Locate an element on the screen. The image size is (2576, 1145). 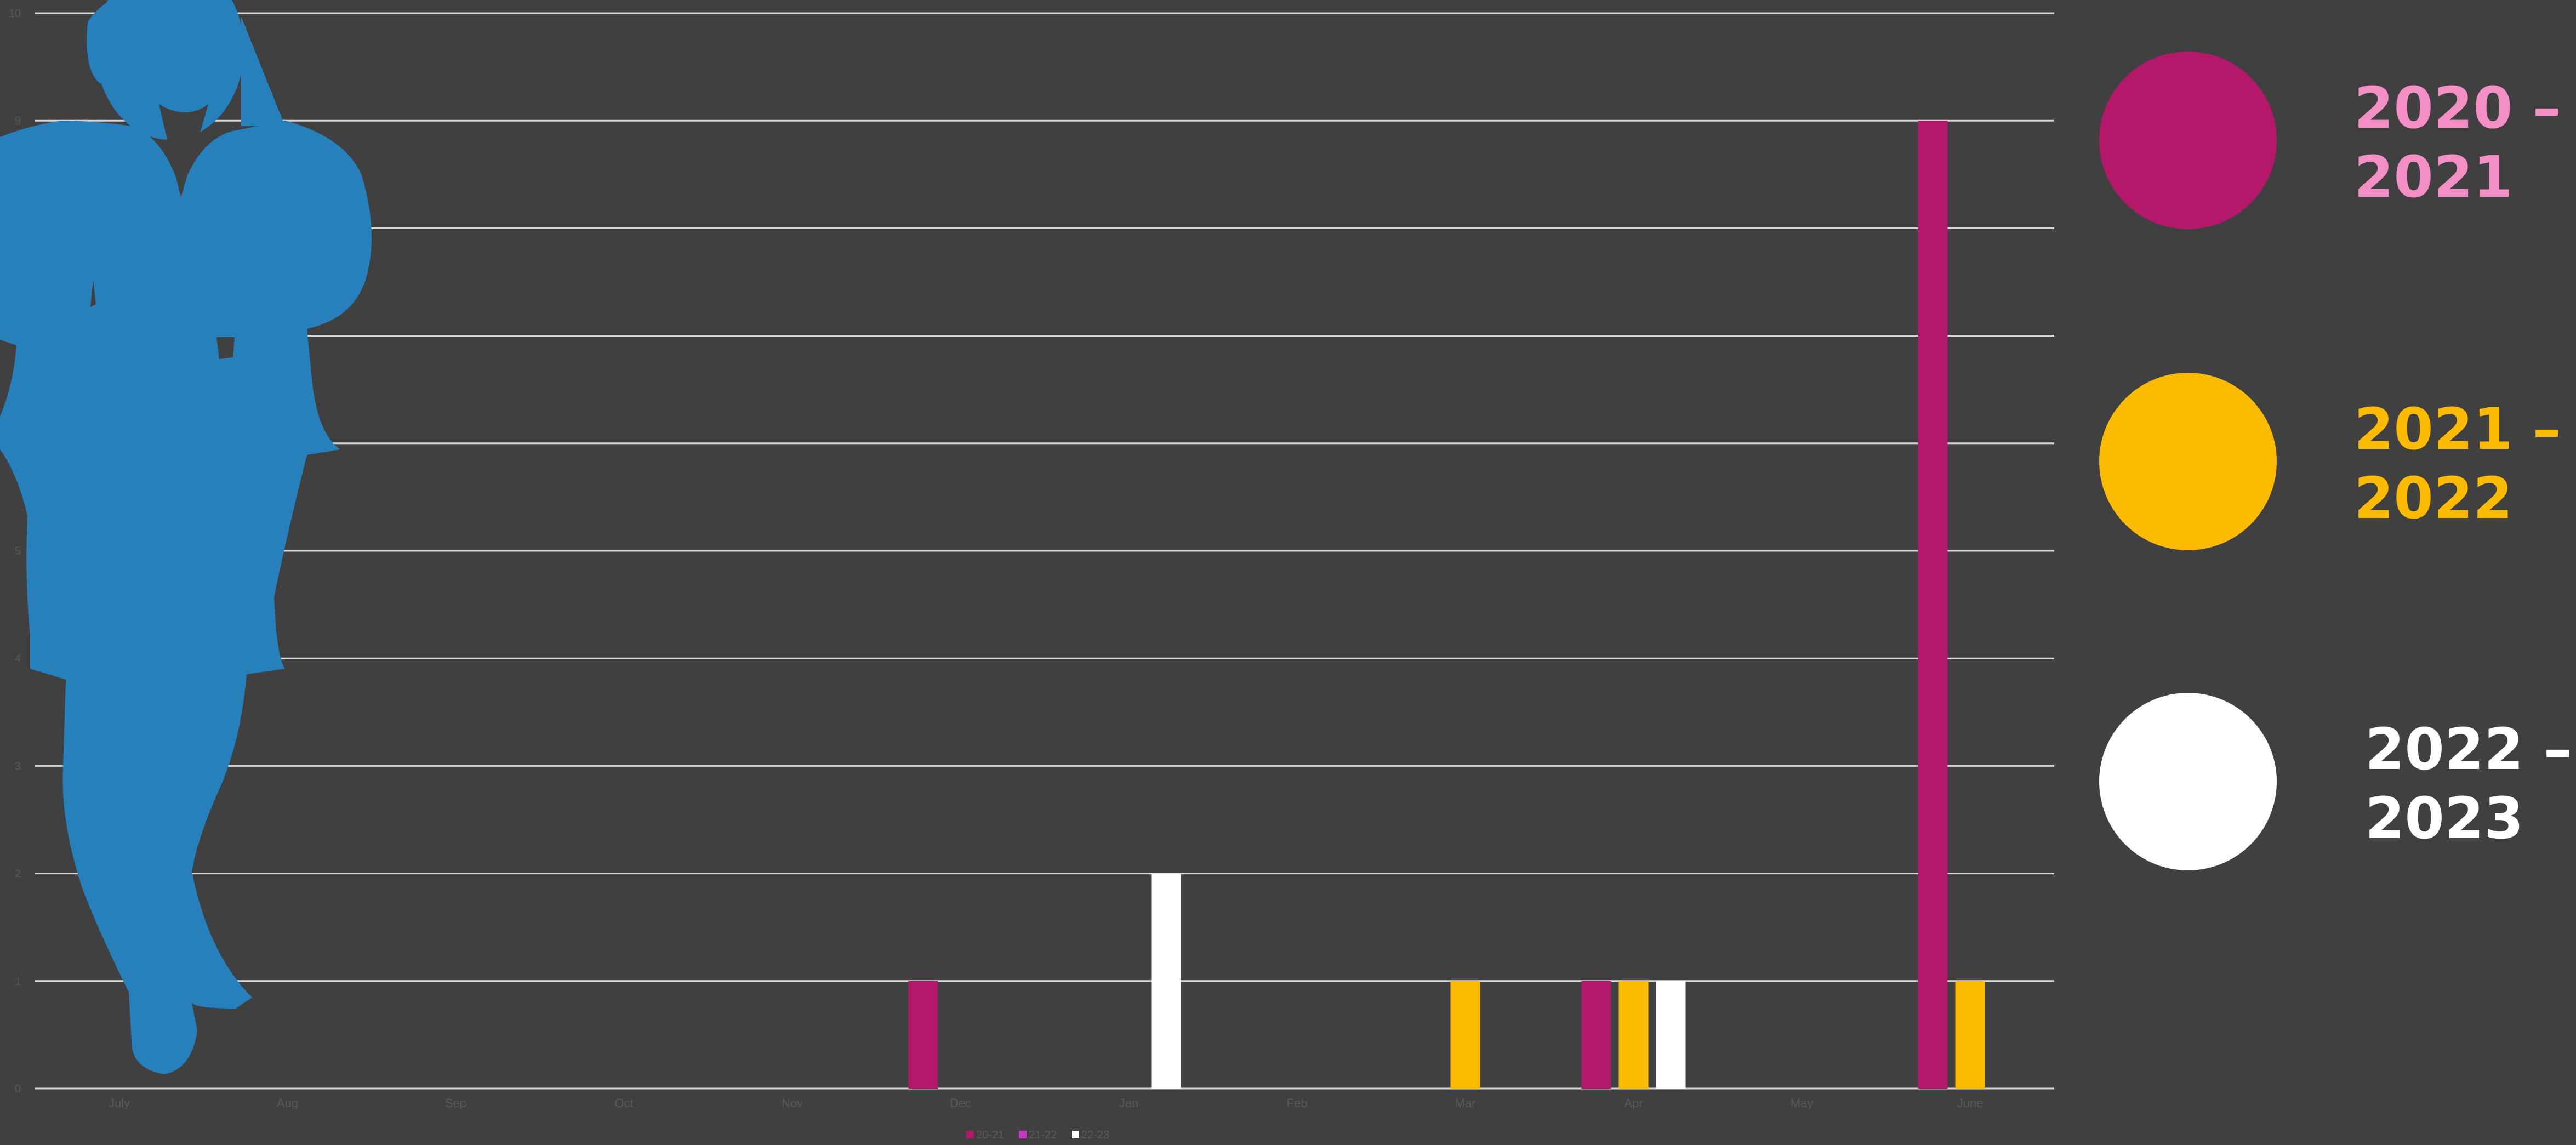
legend-label-2021-2022: 2021 – 2022 is located at coordinates (2457, 464).